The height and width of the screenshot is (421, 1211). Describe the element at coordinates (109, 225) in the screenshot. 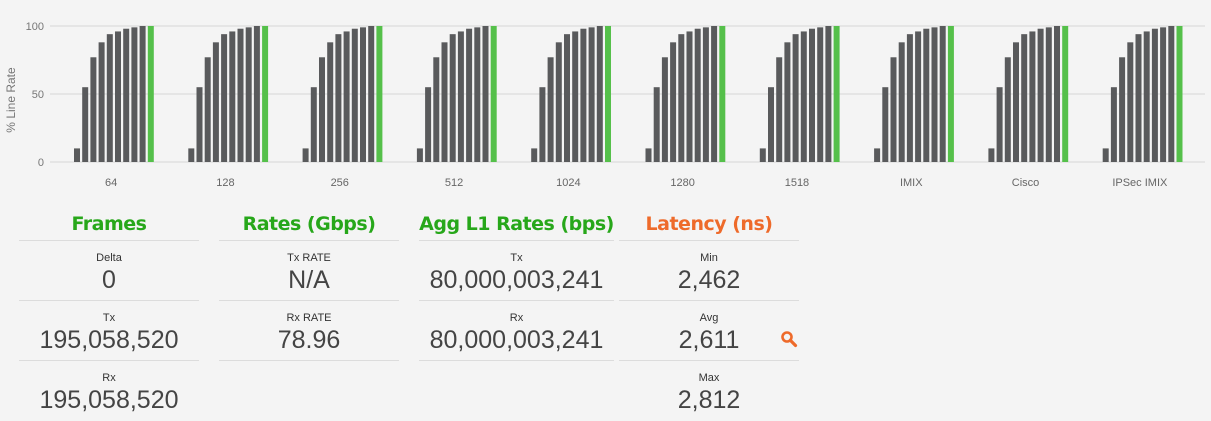

I see `panel-title: Frames` at that location.